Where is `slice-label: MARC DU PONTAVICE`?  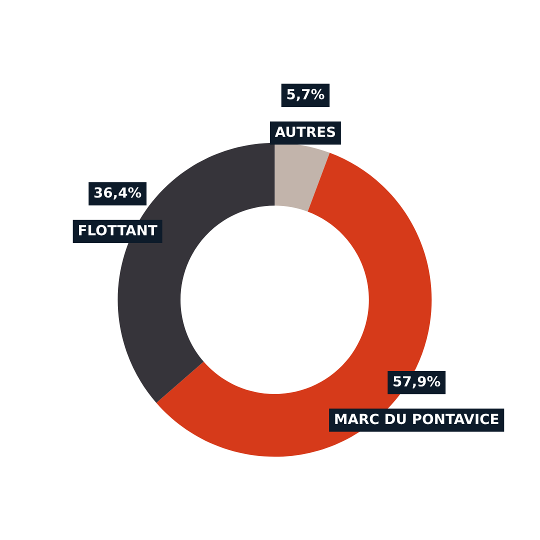 slice-label: MARC DU PONTAVICE is located at coordinates (416, 419).